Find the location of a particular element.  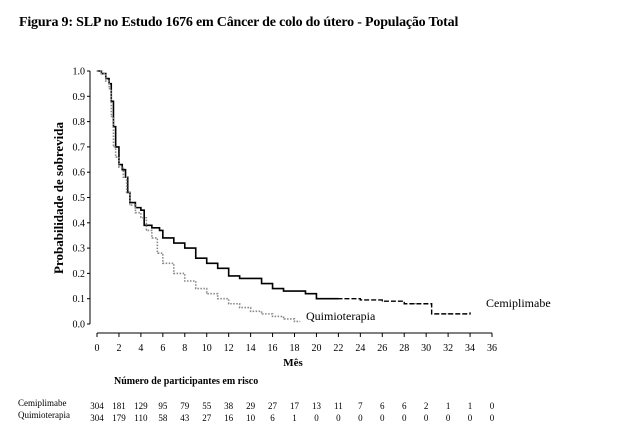

x-tick-label: 18 is located at coordinates (295, 348).